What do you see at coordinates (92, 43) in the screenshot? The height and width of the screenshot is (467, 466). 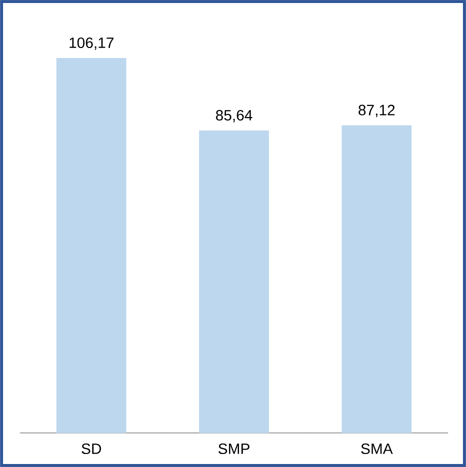 I see `data-label: 106,17` at bounding box center [92, 43].